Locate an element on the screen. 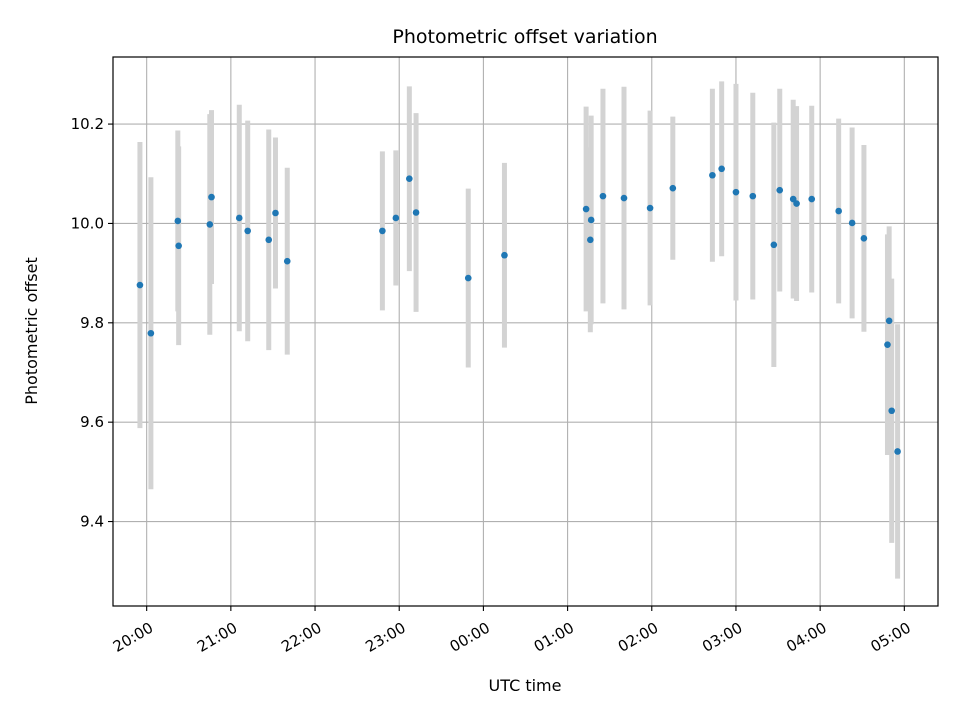 The width and height of the screenshot is (960, 720). y-axis-ticks: 9.4 9.6 9.8 10.0 10.2 is located at coordinates (92, 323).